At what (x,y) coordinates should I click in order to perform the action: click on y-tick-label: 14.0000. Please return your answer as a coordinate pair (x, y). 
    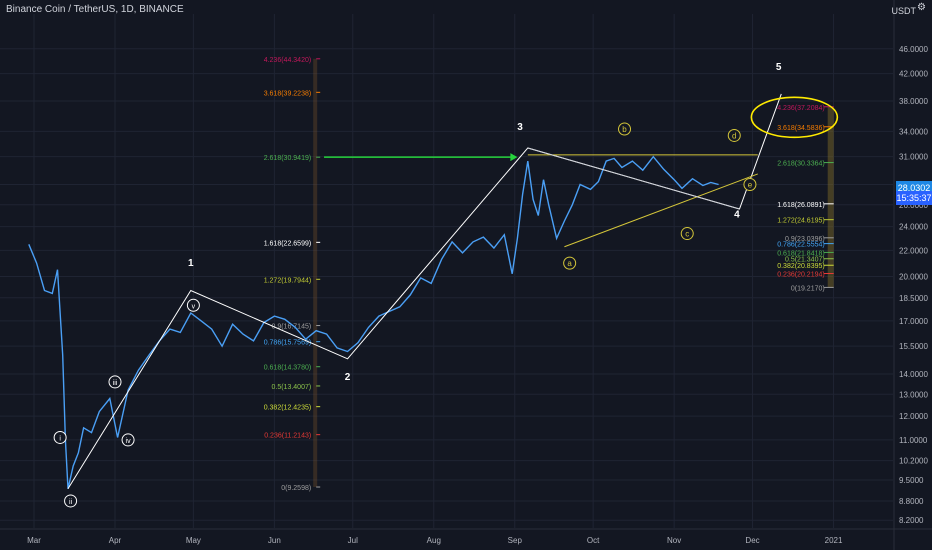
    Looking at the image, I should click on (913, 374).